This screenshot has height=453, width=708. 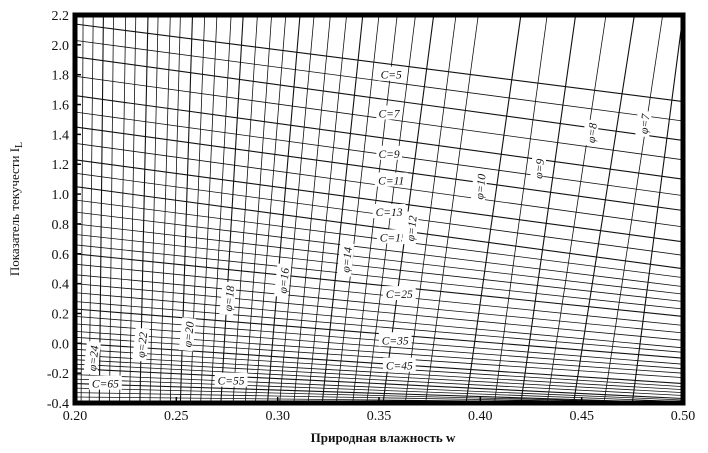 I want to click on y-axis-title: Показатель текучести IL, so click(x=16, y=209).